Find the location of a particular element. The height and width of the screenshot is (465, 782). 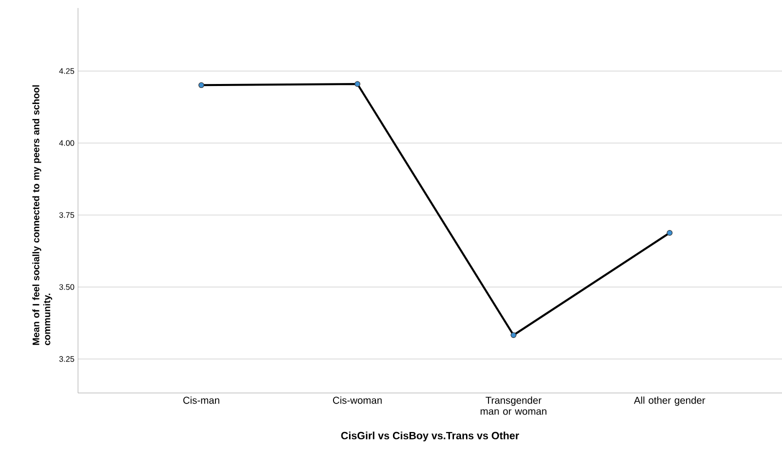

x-tick-label: Transgender man or woman is located at coordinates (513, 405).